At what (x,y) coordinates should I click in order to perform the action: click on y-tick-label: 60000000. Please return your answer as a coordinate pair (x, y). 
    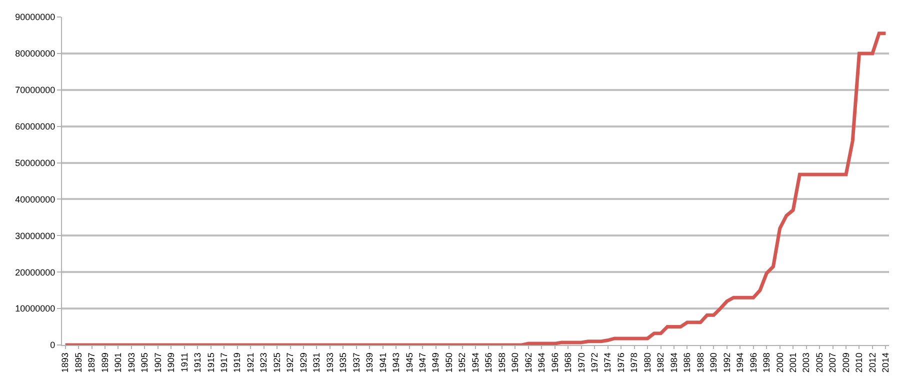
    Looking at the image, I should click on (35, 126).